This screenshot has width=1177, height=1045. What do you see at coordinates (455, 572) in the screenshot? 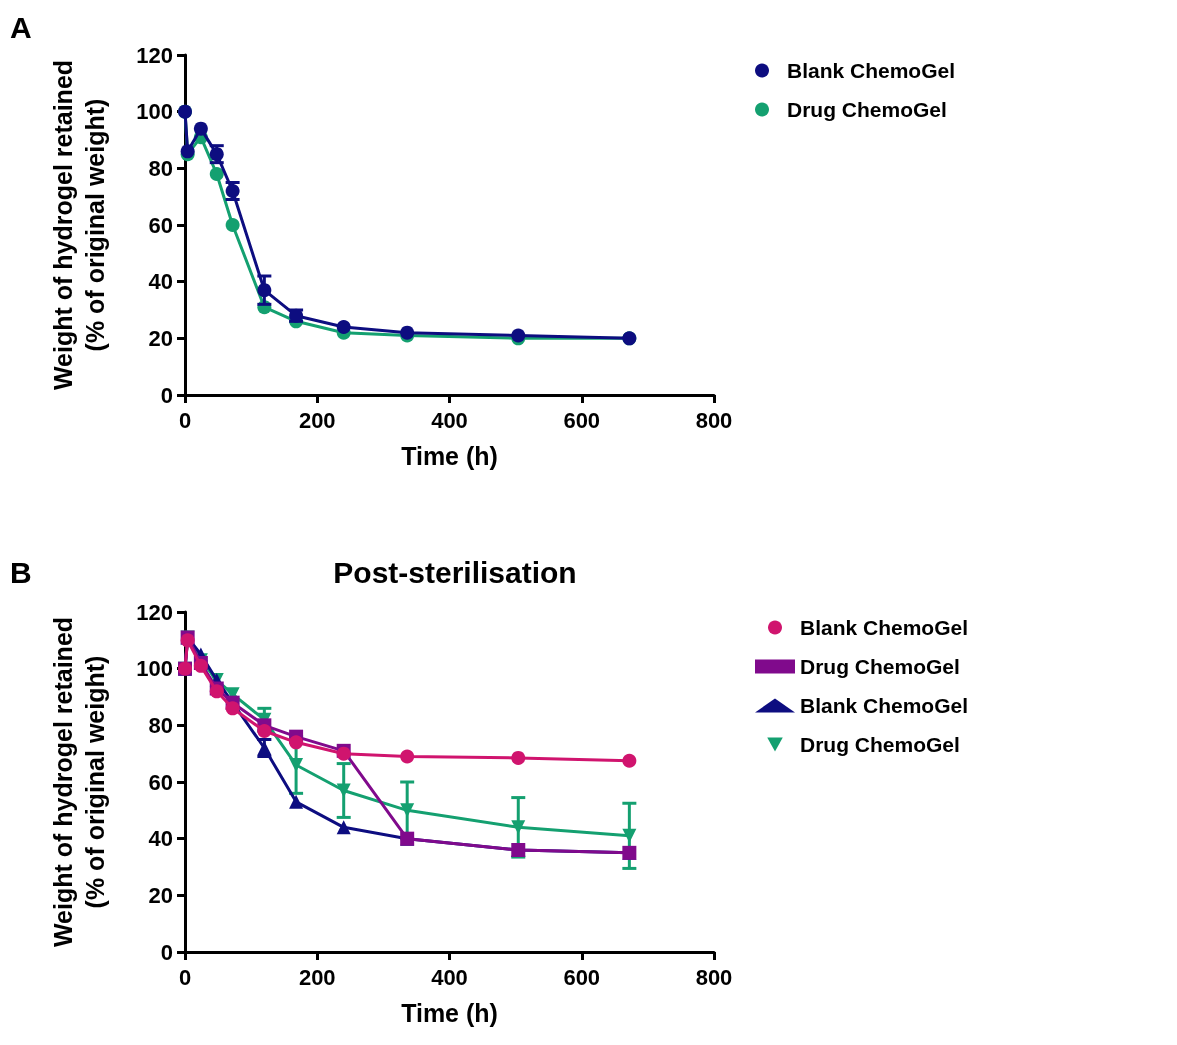
I see `chart-title: Post-sterilisation` at bounding box center [455, 572].